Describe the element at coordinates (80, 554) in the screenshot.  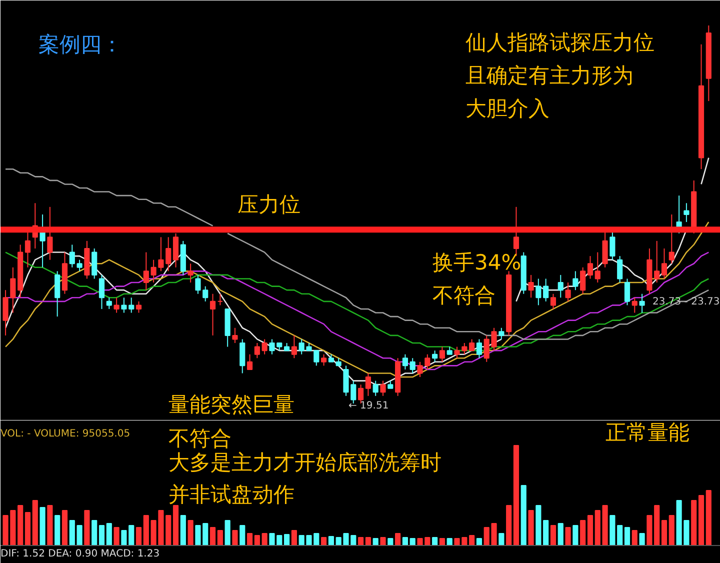
I see `text: DIF: 1.52 DEA: 0.90 MACD: 1.23` at that location.